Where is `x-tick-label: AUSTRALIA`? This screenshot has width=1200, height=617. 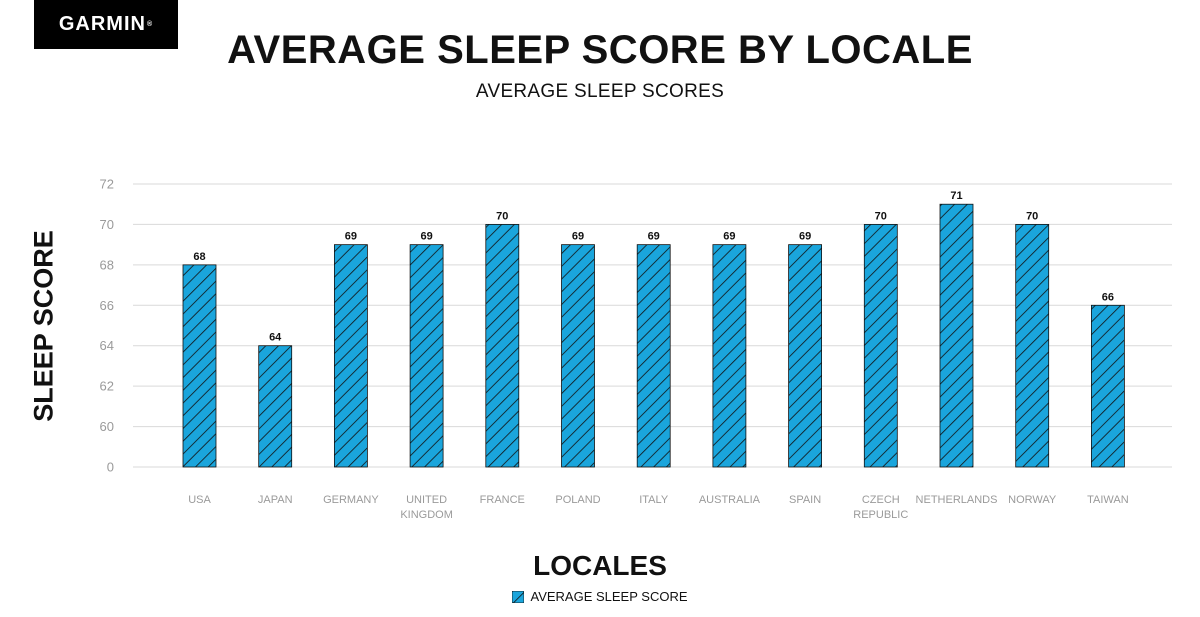
x-tick-label: AUSTRALIA is located at coordinates (730, 500).